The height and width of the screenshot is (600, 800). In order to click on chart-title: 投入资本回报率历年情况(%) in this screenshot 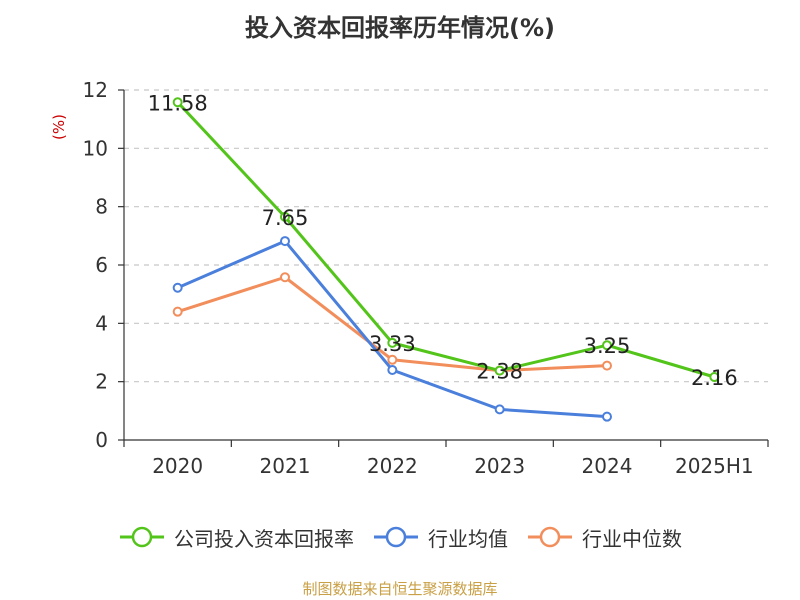, I will do `click(400, 28)`.